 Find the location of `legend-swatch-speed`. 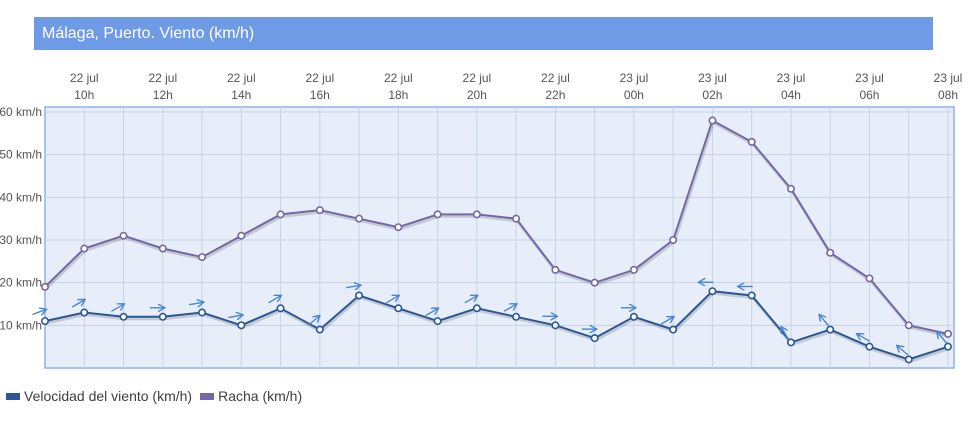

legend-swatch-speed is located at coordinates (13, 396).